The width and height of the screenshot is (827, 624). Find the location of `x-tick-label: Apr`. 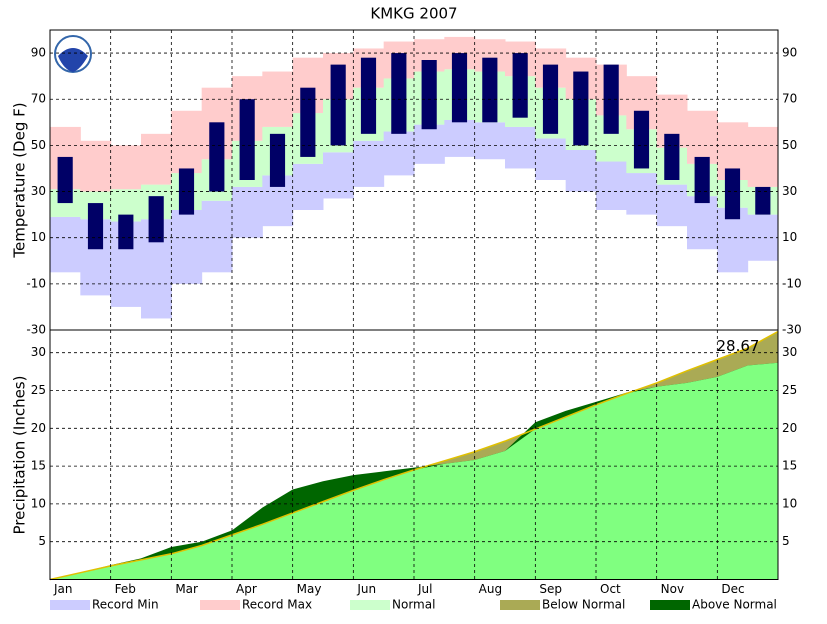

x-tick-label: Apr is located at coordinates (246, 589).